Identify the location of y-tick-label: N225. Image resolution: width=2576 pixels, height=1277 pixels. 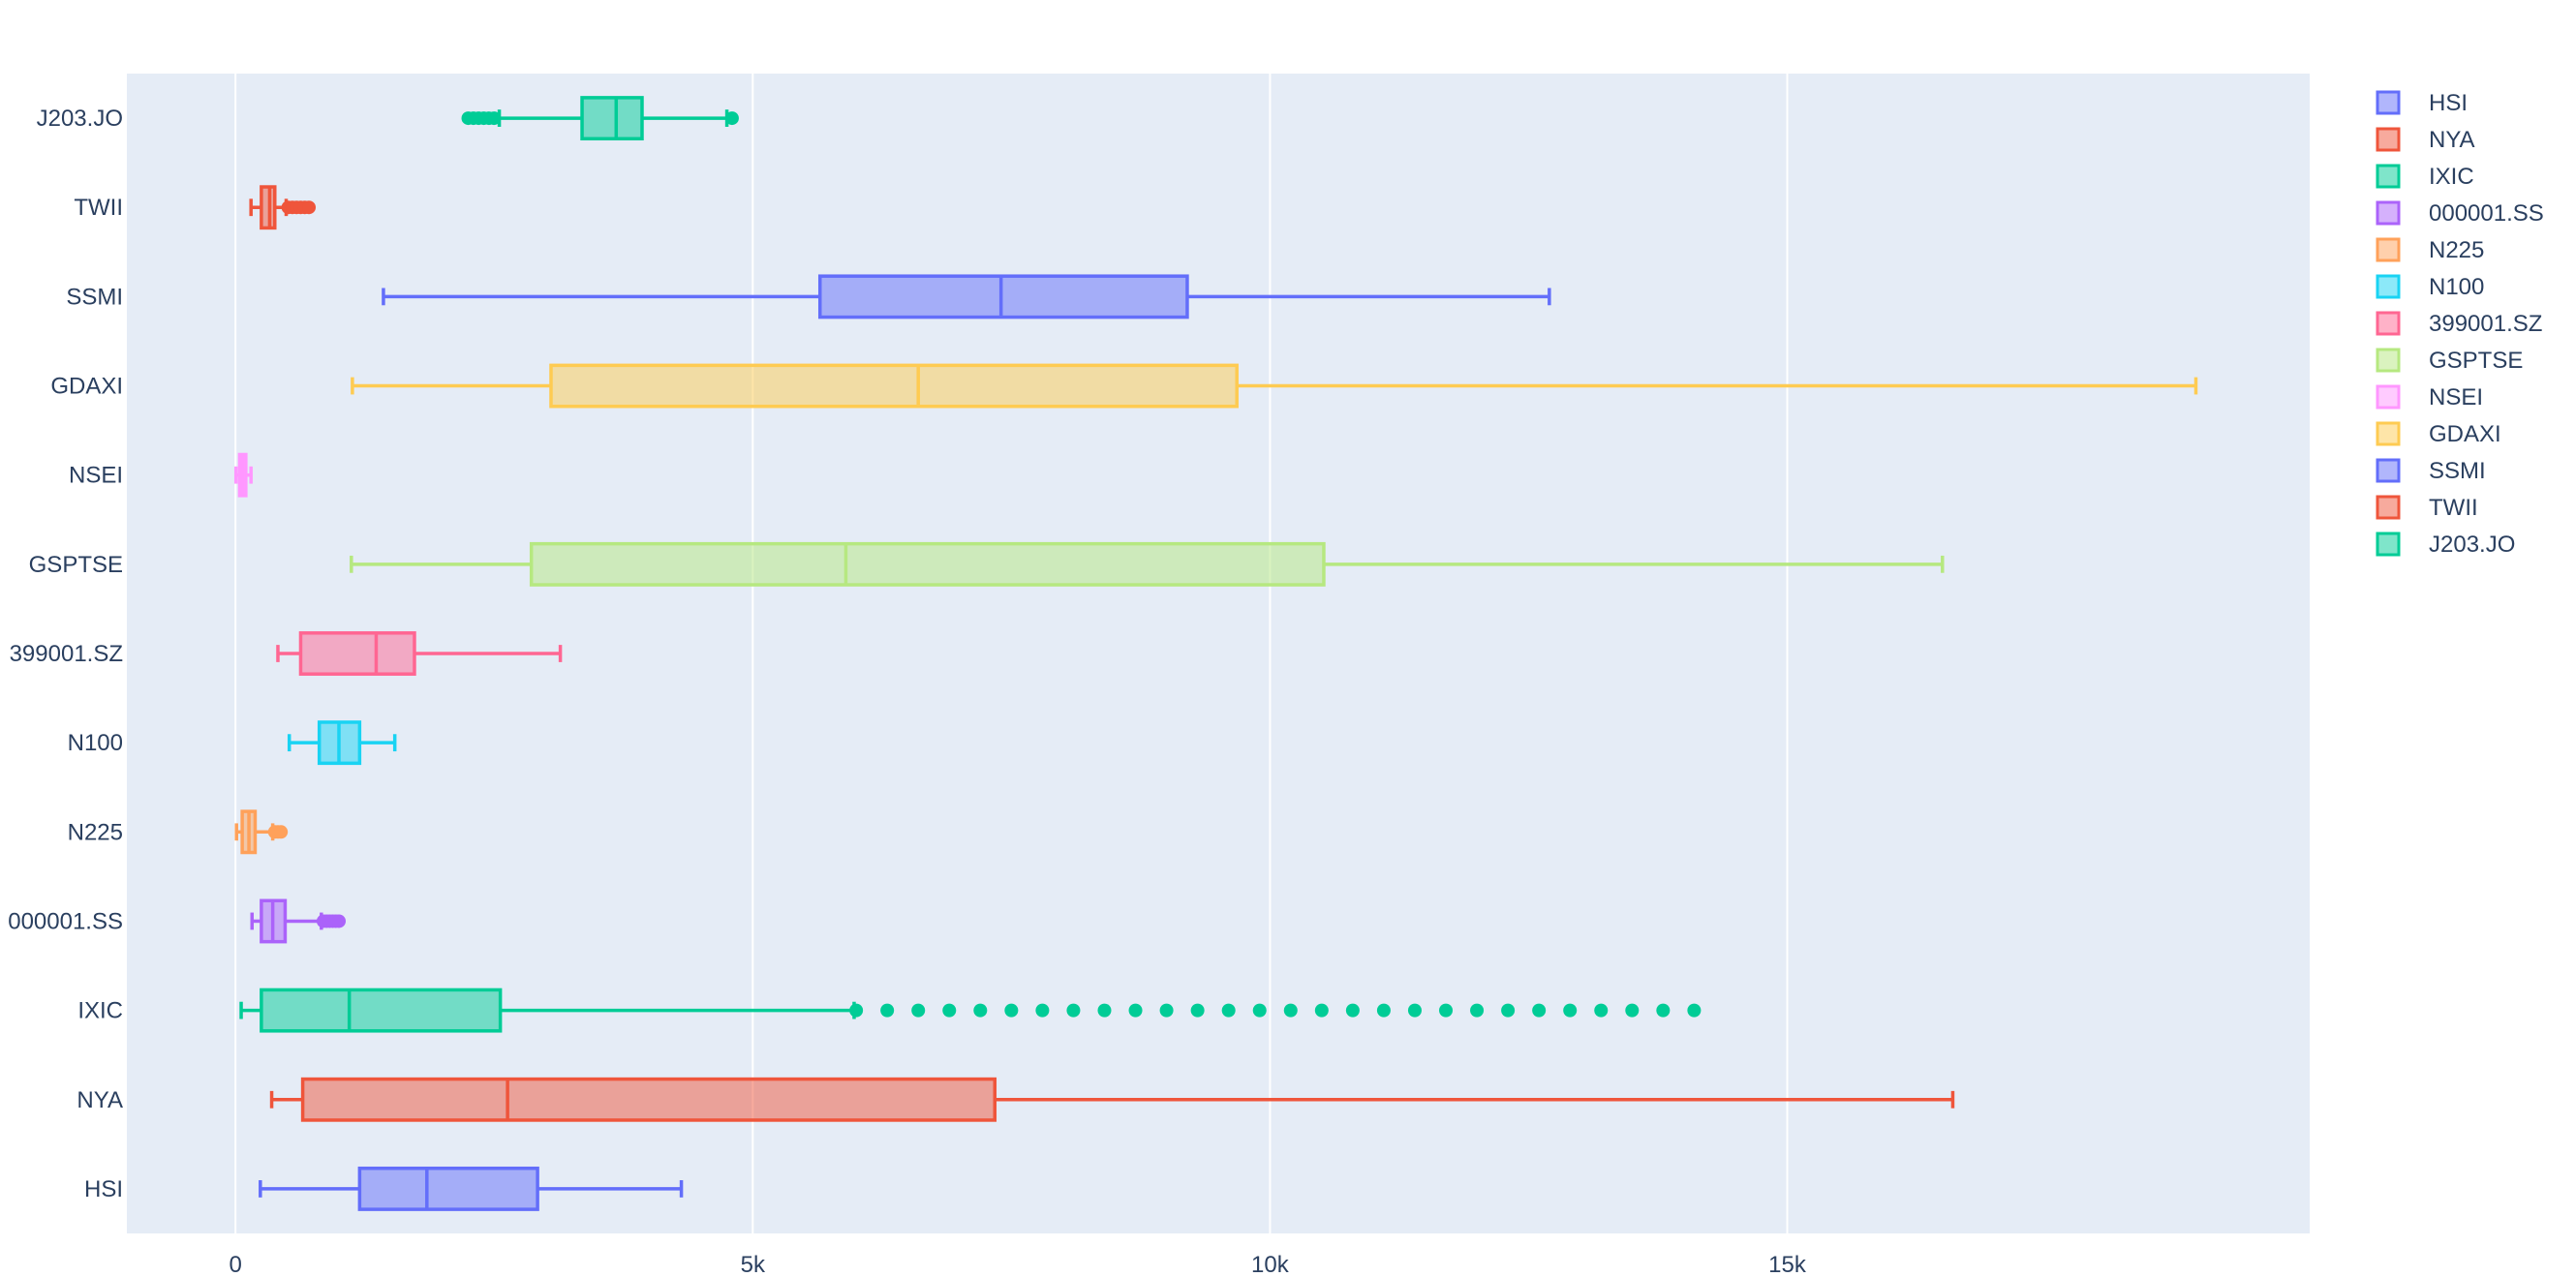
(95, 832).